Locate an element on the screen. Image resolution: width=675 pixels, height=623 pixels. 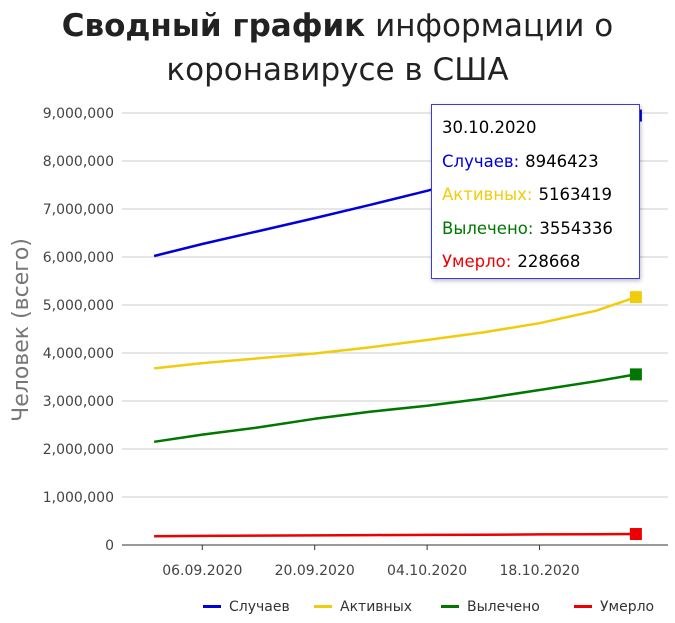
legend-swatch-cases is located at coordinates (212, 606).